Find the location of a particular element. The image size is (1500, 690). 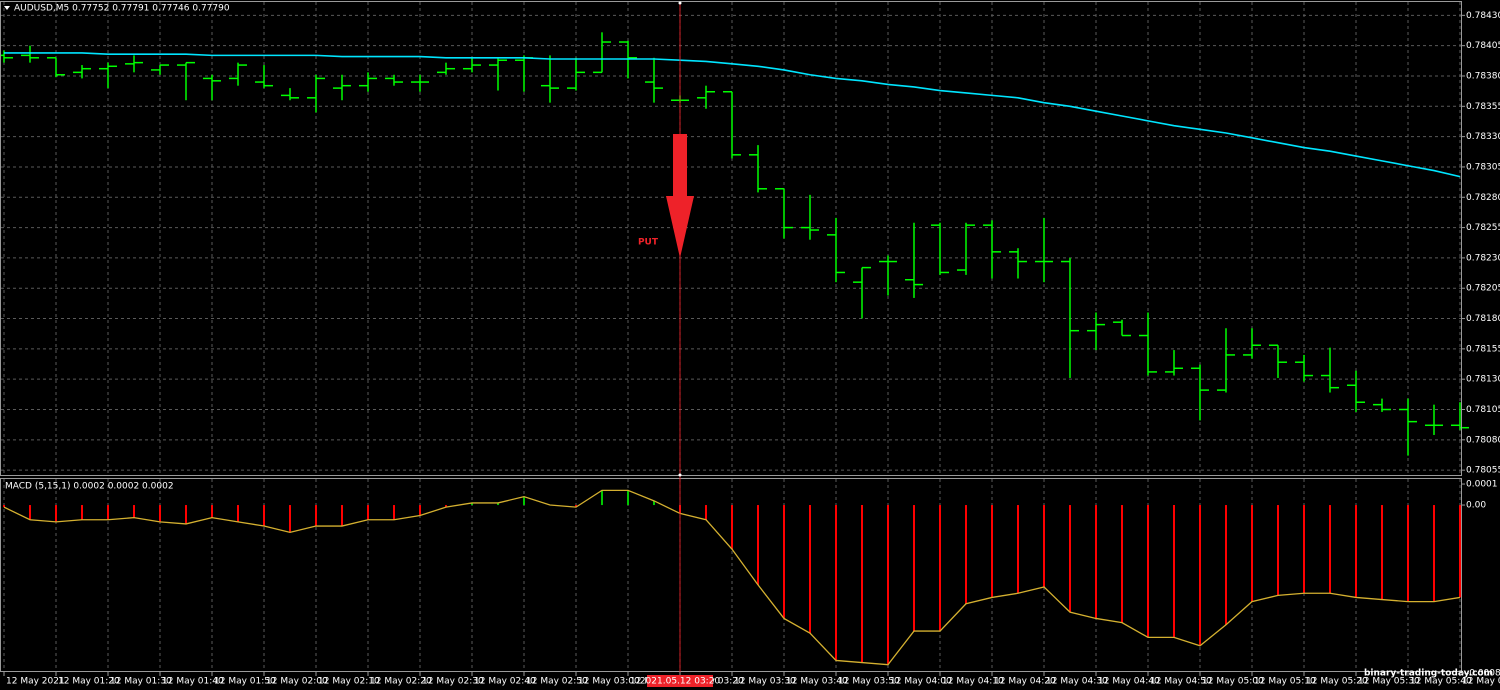

x-tick-label: 12 May 04:40 is located at coordinates (1129, 682).